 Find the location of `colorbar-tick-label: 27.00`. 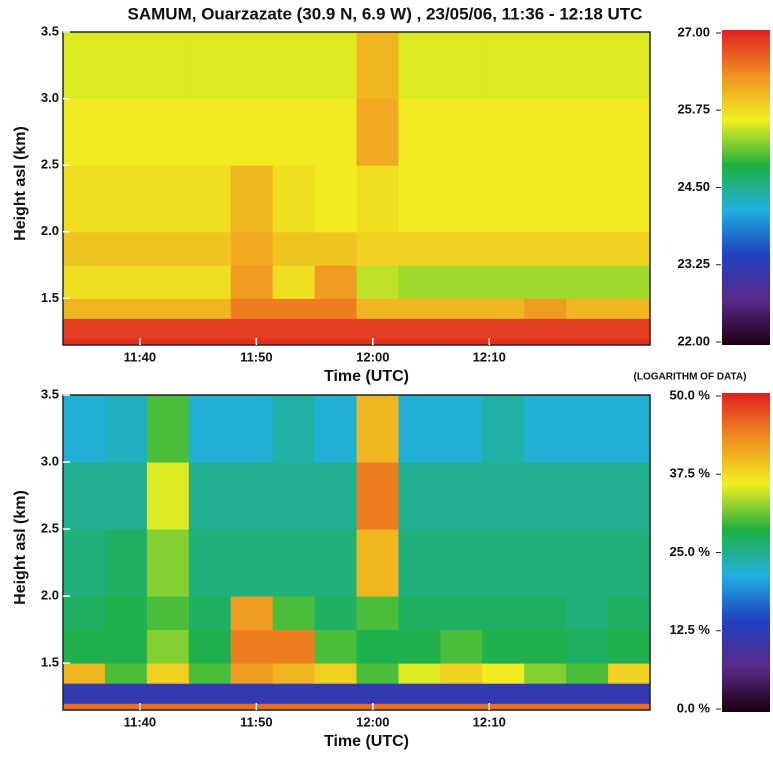

colorbar-tick-label: 27.00 is located at coordinates (693, 31).